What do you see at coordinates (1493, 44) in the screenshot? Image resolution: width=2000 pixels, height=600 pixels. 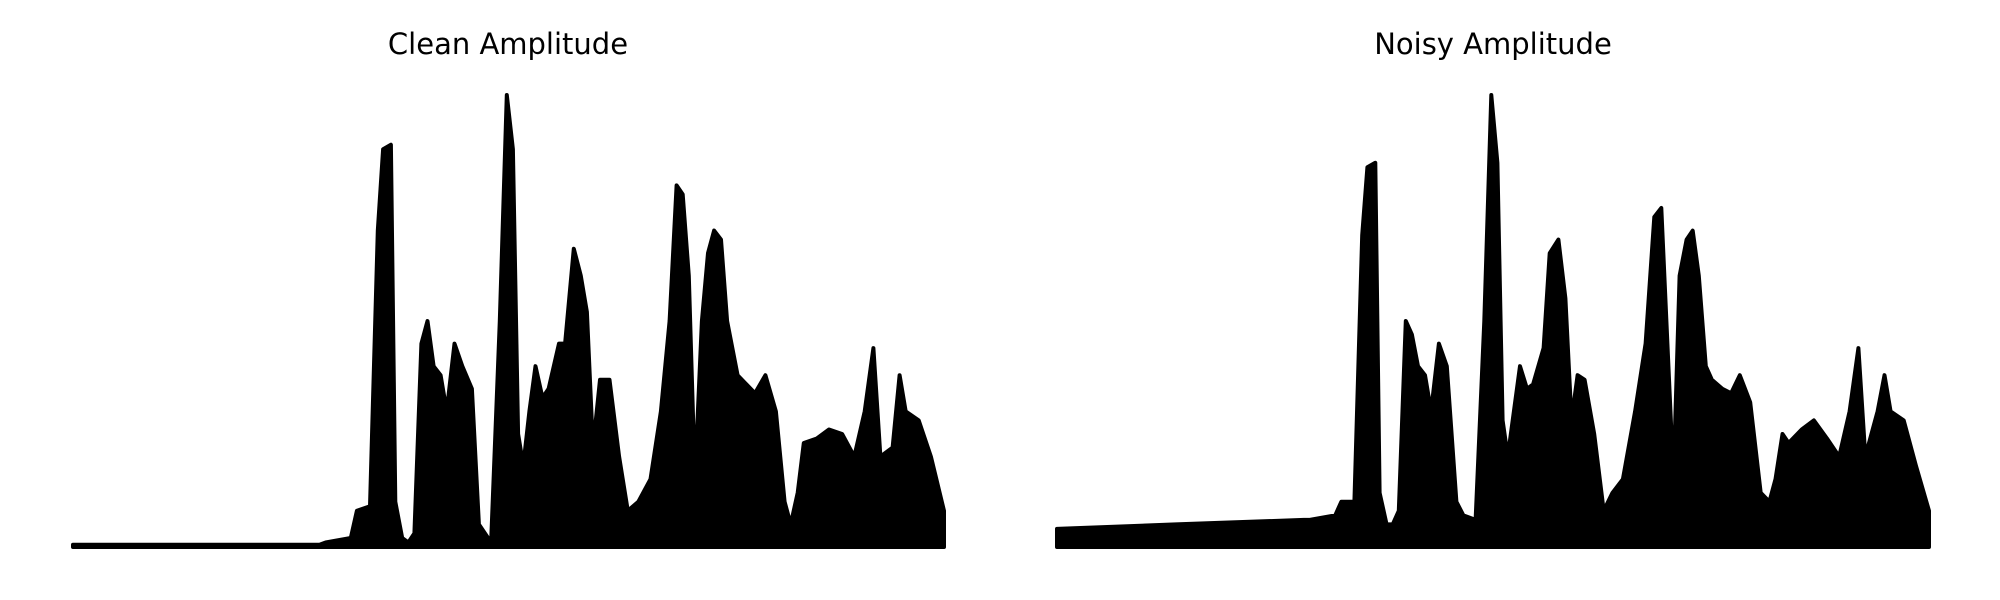 I see `chart-title: Noisy Amplitude` at bounding box center [1493, 44].